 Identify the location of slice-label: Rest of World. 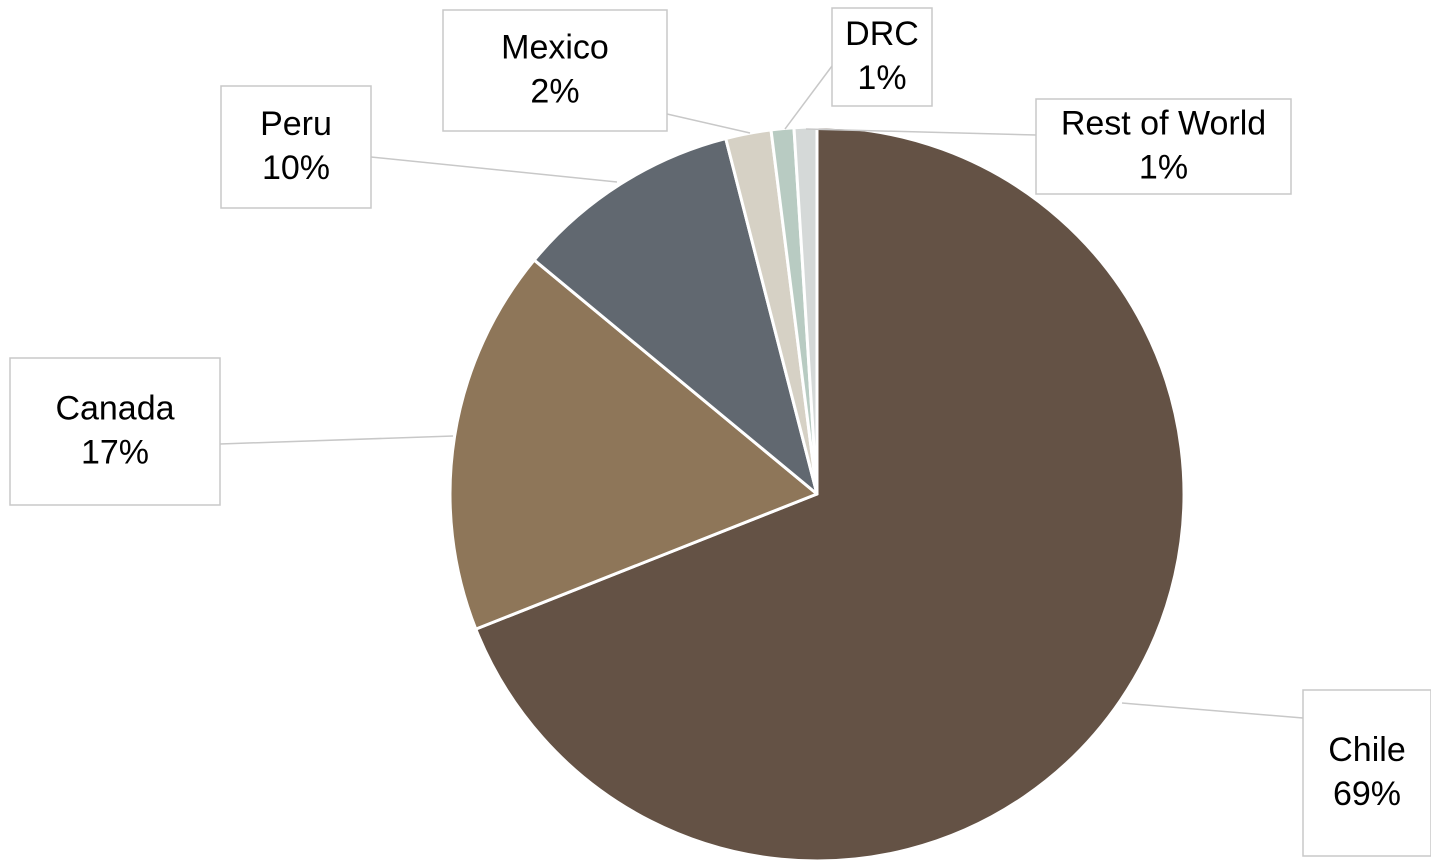
(1163, 124).